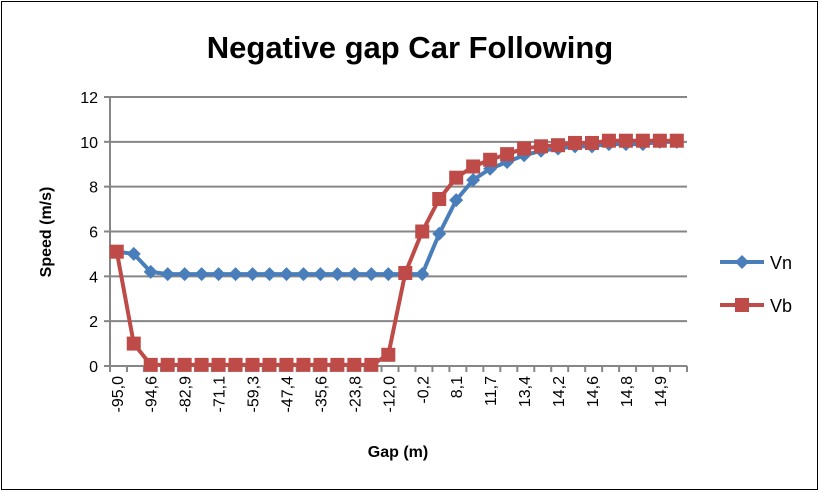 This screenshot has height=493, width=821. Describe the element at coordinates (457, 387) in the screenshot. I see `x-tick-label: 8,1` at that location.